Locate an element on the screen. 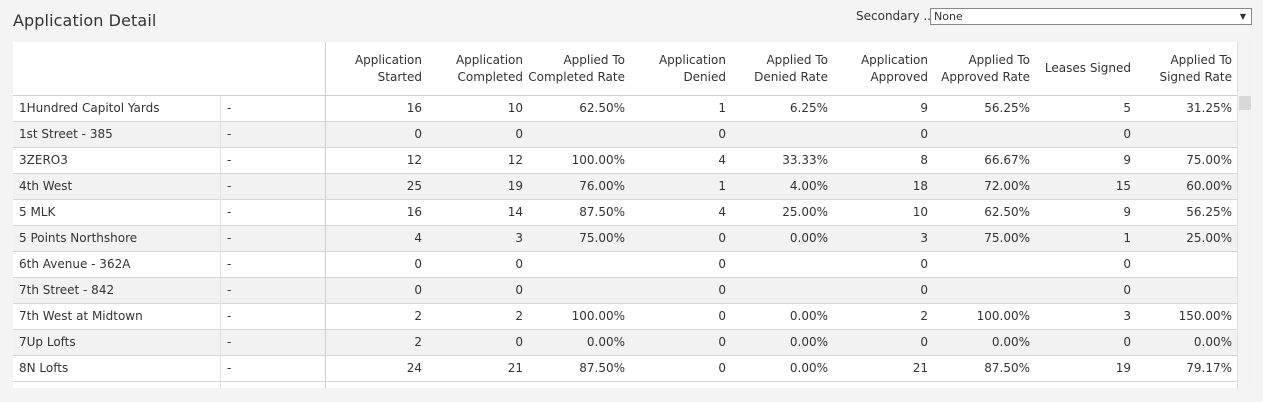  table-cell: 66.67% is located at coordinates (1007, 160).